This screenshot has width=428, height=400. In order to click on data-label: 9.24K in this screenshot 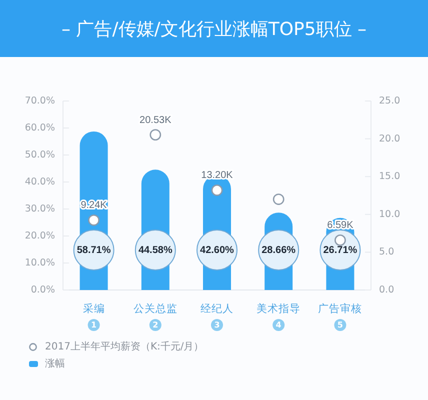, I will do `click(94, 206)`.